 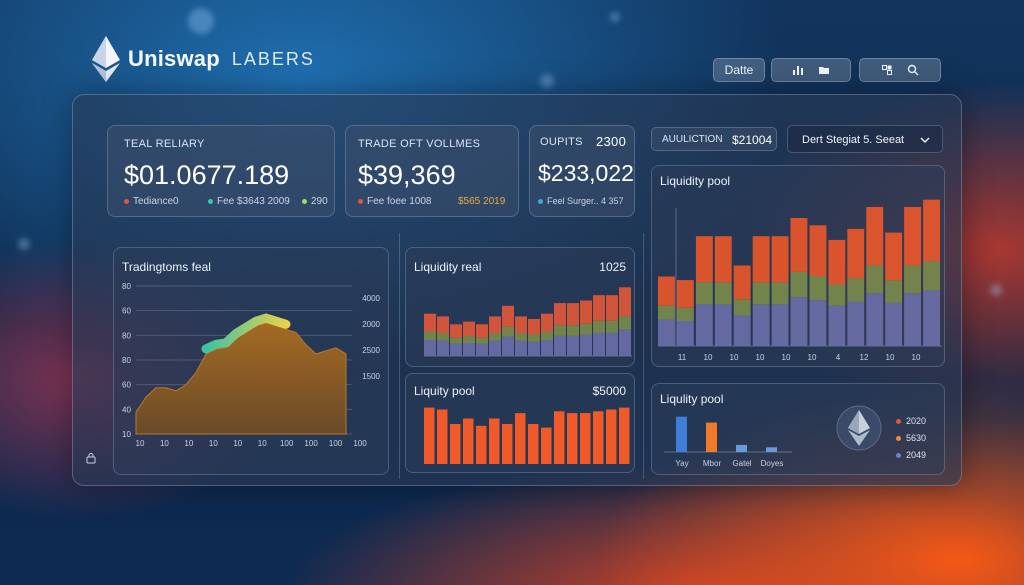 I want to click on metric-label: $565 2019, so click(x=482, y=201).